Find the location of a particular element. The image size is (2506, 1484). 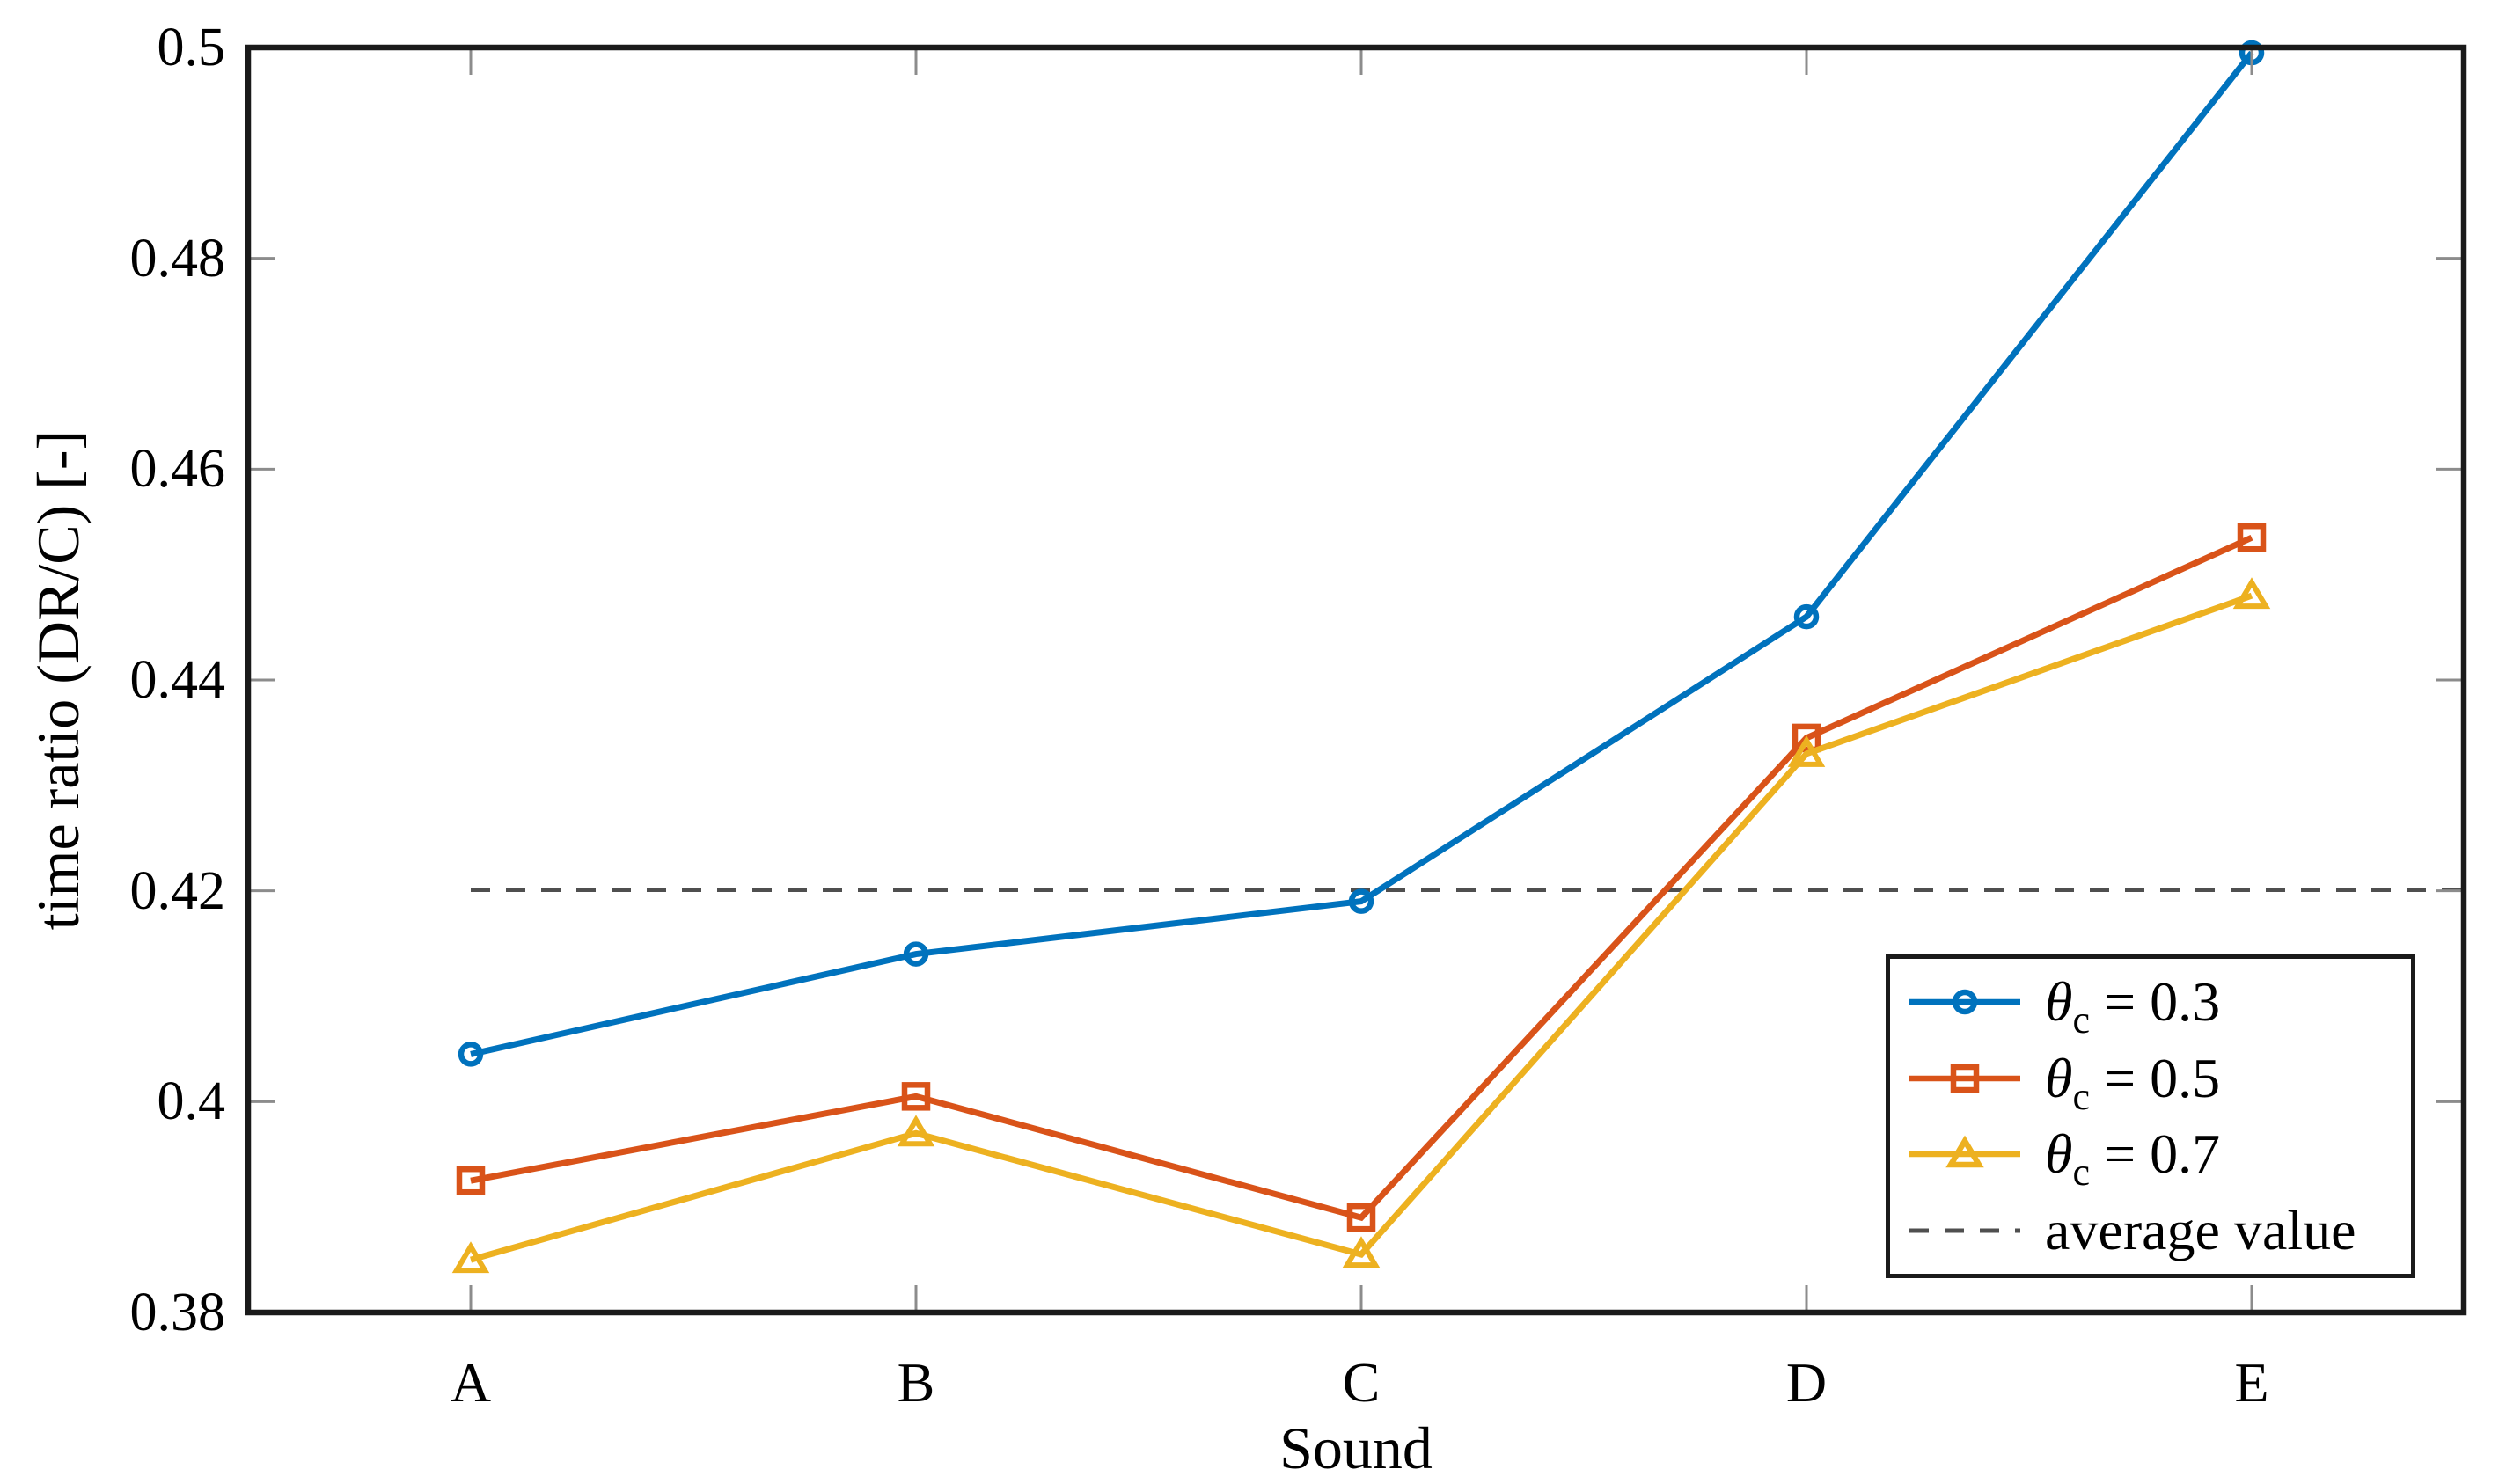

line-circle-sample-icon is located at coordinates (1965, 1002).